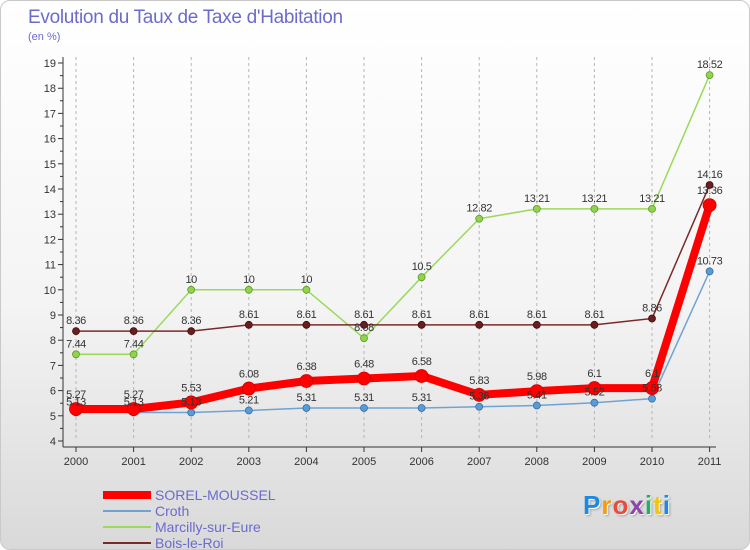 The height and width of the screenshot is (550, 750). Describe the element at coordinates (50, 140) in the screenshot. I see `y-tick-label-16: 16` at that location.